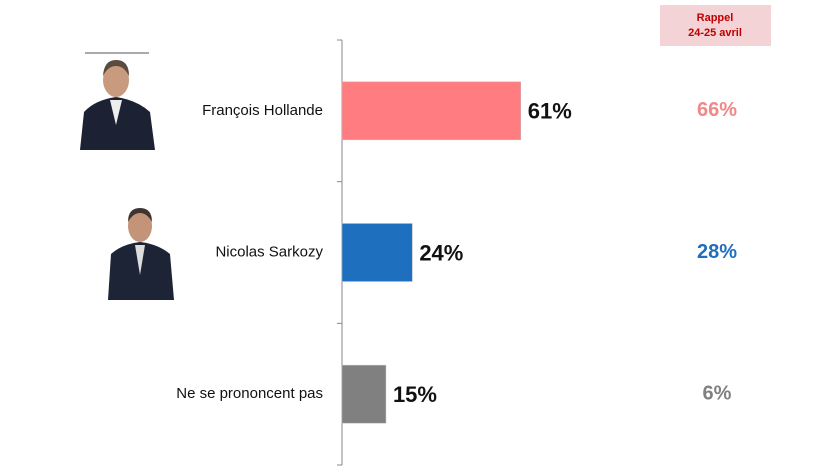 This screenshot has width=835, height=470. What do you see at coordinates (441, 252) in the screenshot?
I see `value-label: 24%` at bounding box center [441, 252].